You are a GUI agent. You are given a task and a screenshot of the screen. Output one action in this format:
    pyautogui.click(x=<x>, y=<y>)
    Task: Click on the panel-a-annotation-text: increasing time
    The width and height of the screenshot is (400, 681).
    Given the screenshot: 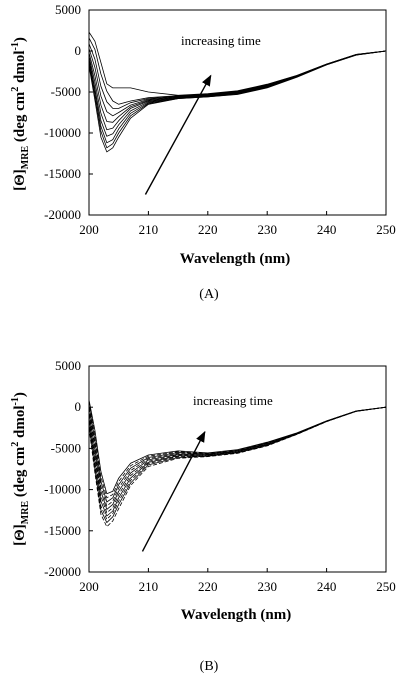 What is the action you would take?
    pyautogui.click(x=221, y=40)
    